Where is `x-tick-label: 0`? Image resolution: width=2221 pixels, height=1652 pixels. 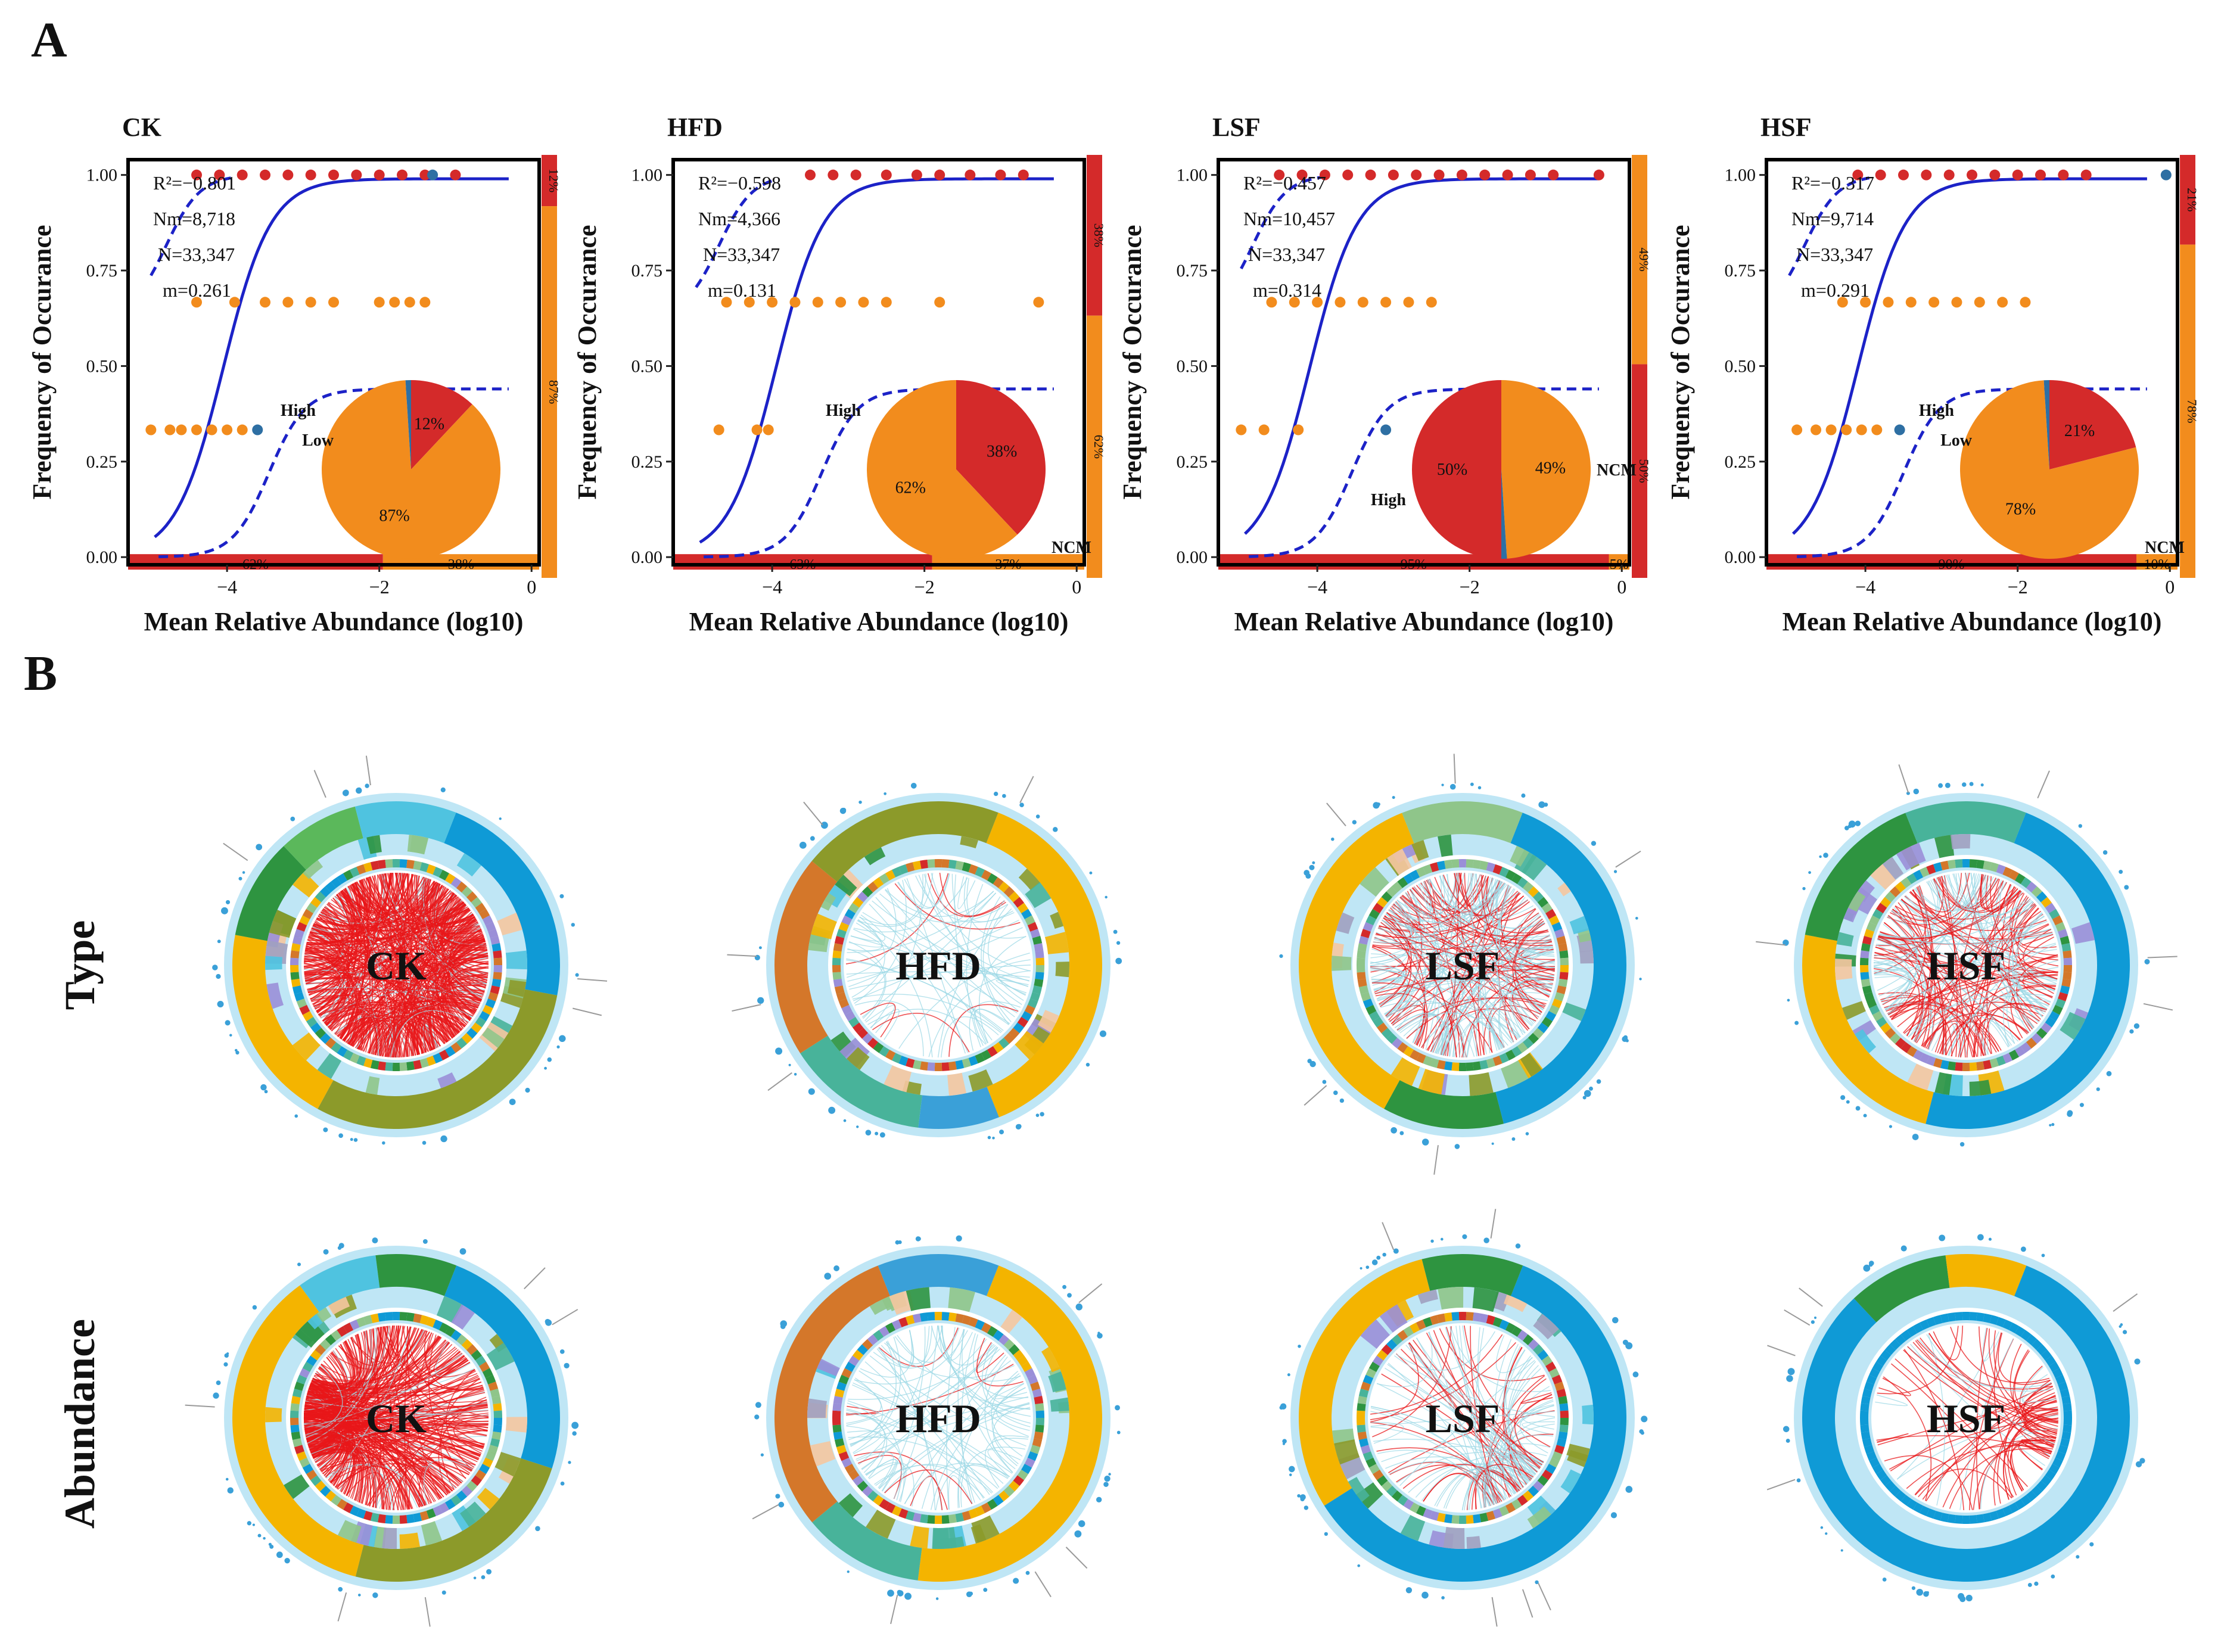
x-tick-label: 0 is located at coordinates (2170, 587).